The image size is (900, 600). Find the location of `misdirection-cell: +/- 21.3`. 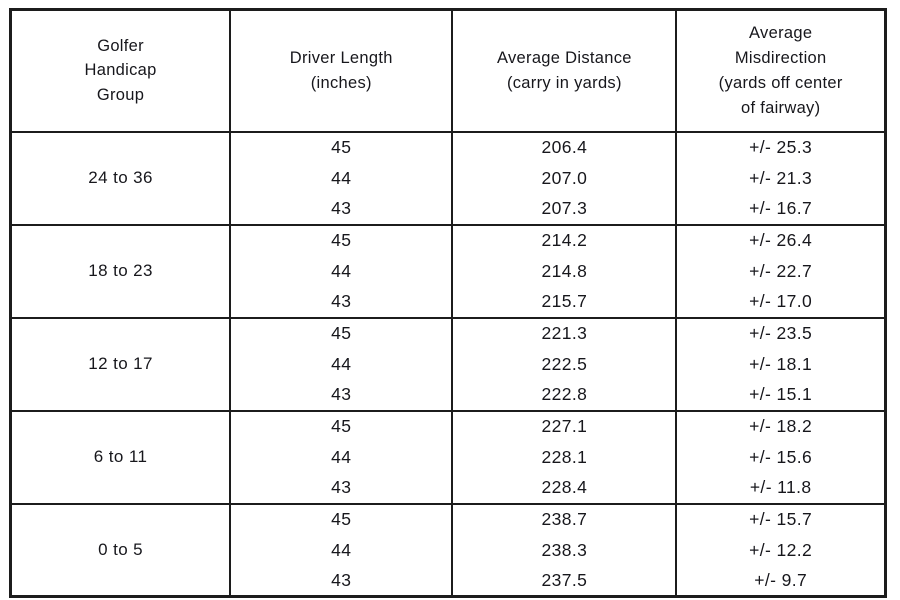

misdirection-cell: +/- 21.3 is located at coordinates (781, 178).